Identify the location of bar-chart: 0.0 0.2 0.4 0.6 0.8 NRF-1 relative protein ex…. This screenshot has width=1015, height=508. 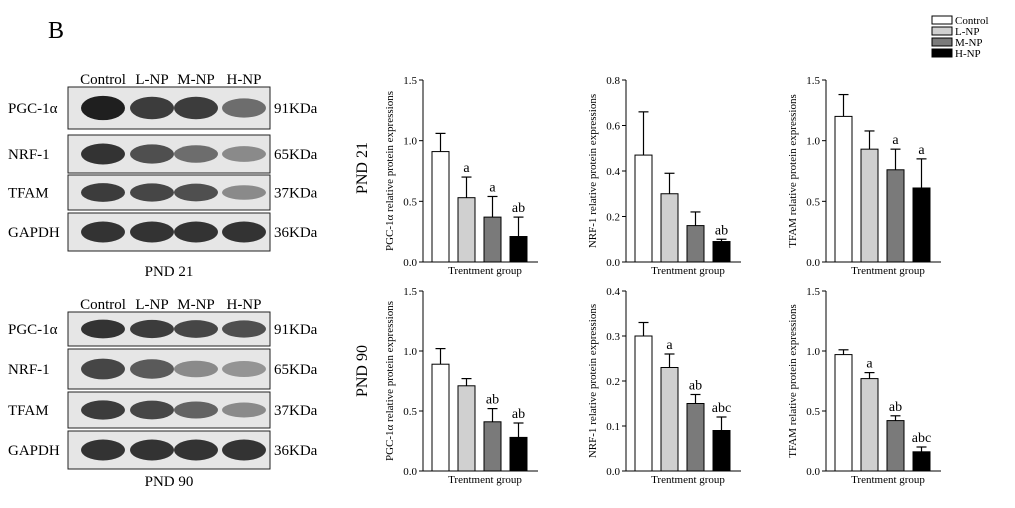
(664, 176).